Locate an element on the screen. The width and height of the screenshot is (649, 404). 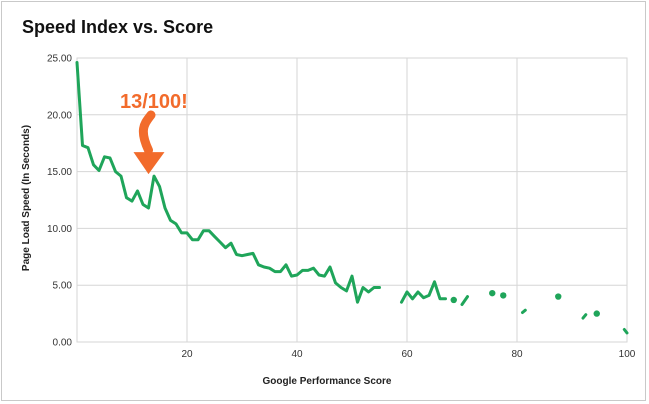
x-tick-label: 20 is located at coordinates (187, 354).